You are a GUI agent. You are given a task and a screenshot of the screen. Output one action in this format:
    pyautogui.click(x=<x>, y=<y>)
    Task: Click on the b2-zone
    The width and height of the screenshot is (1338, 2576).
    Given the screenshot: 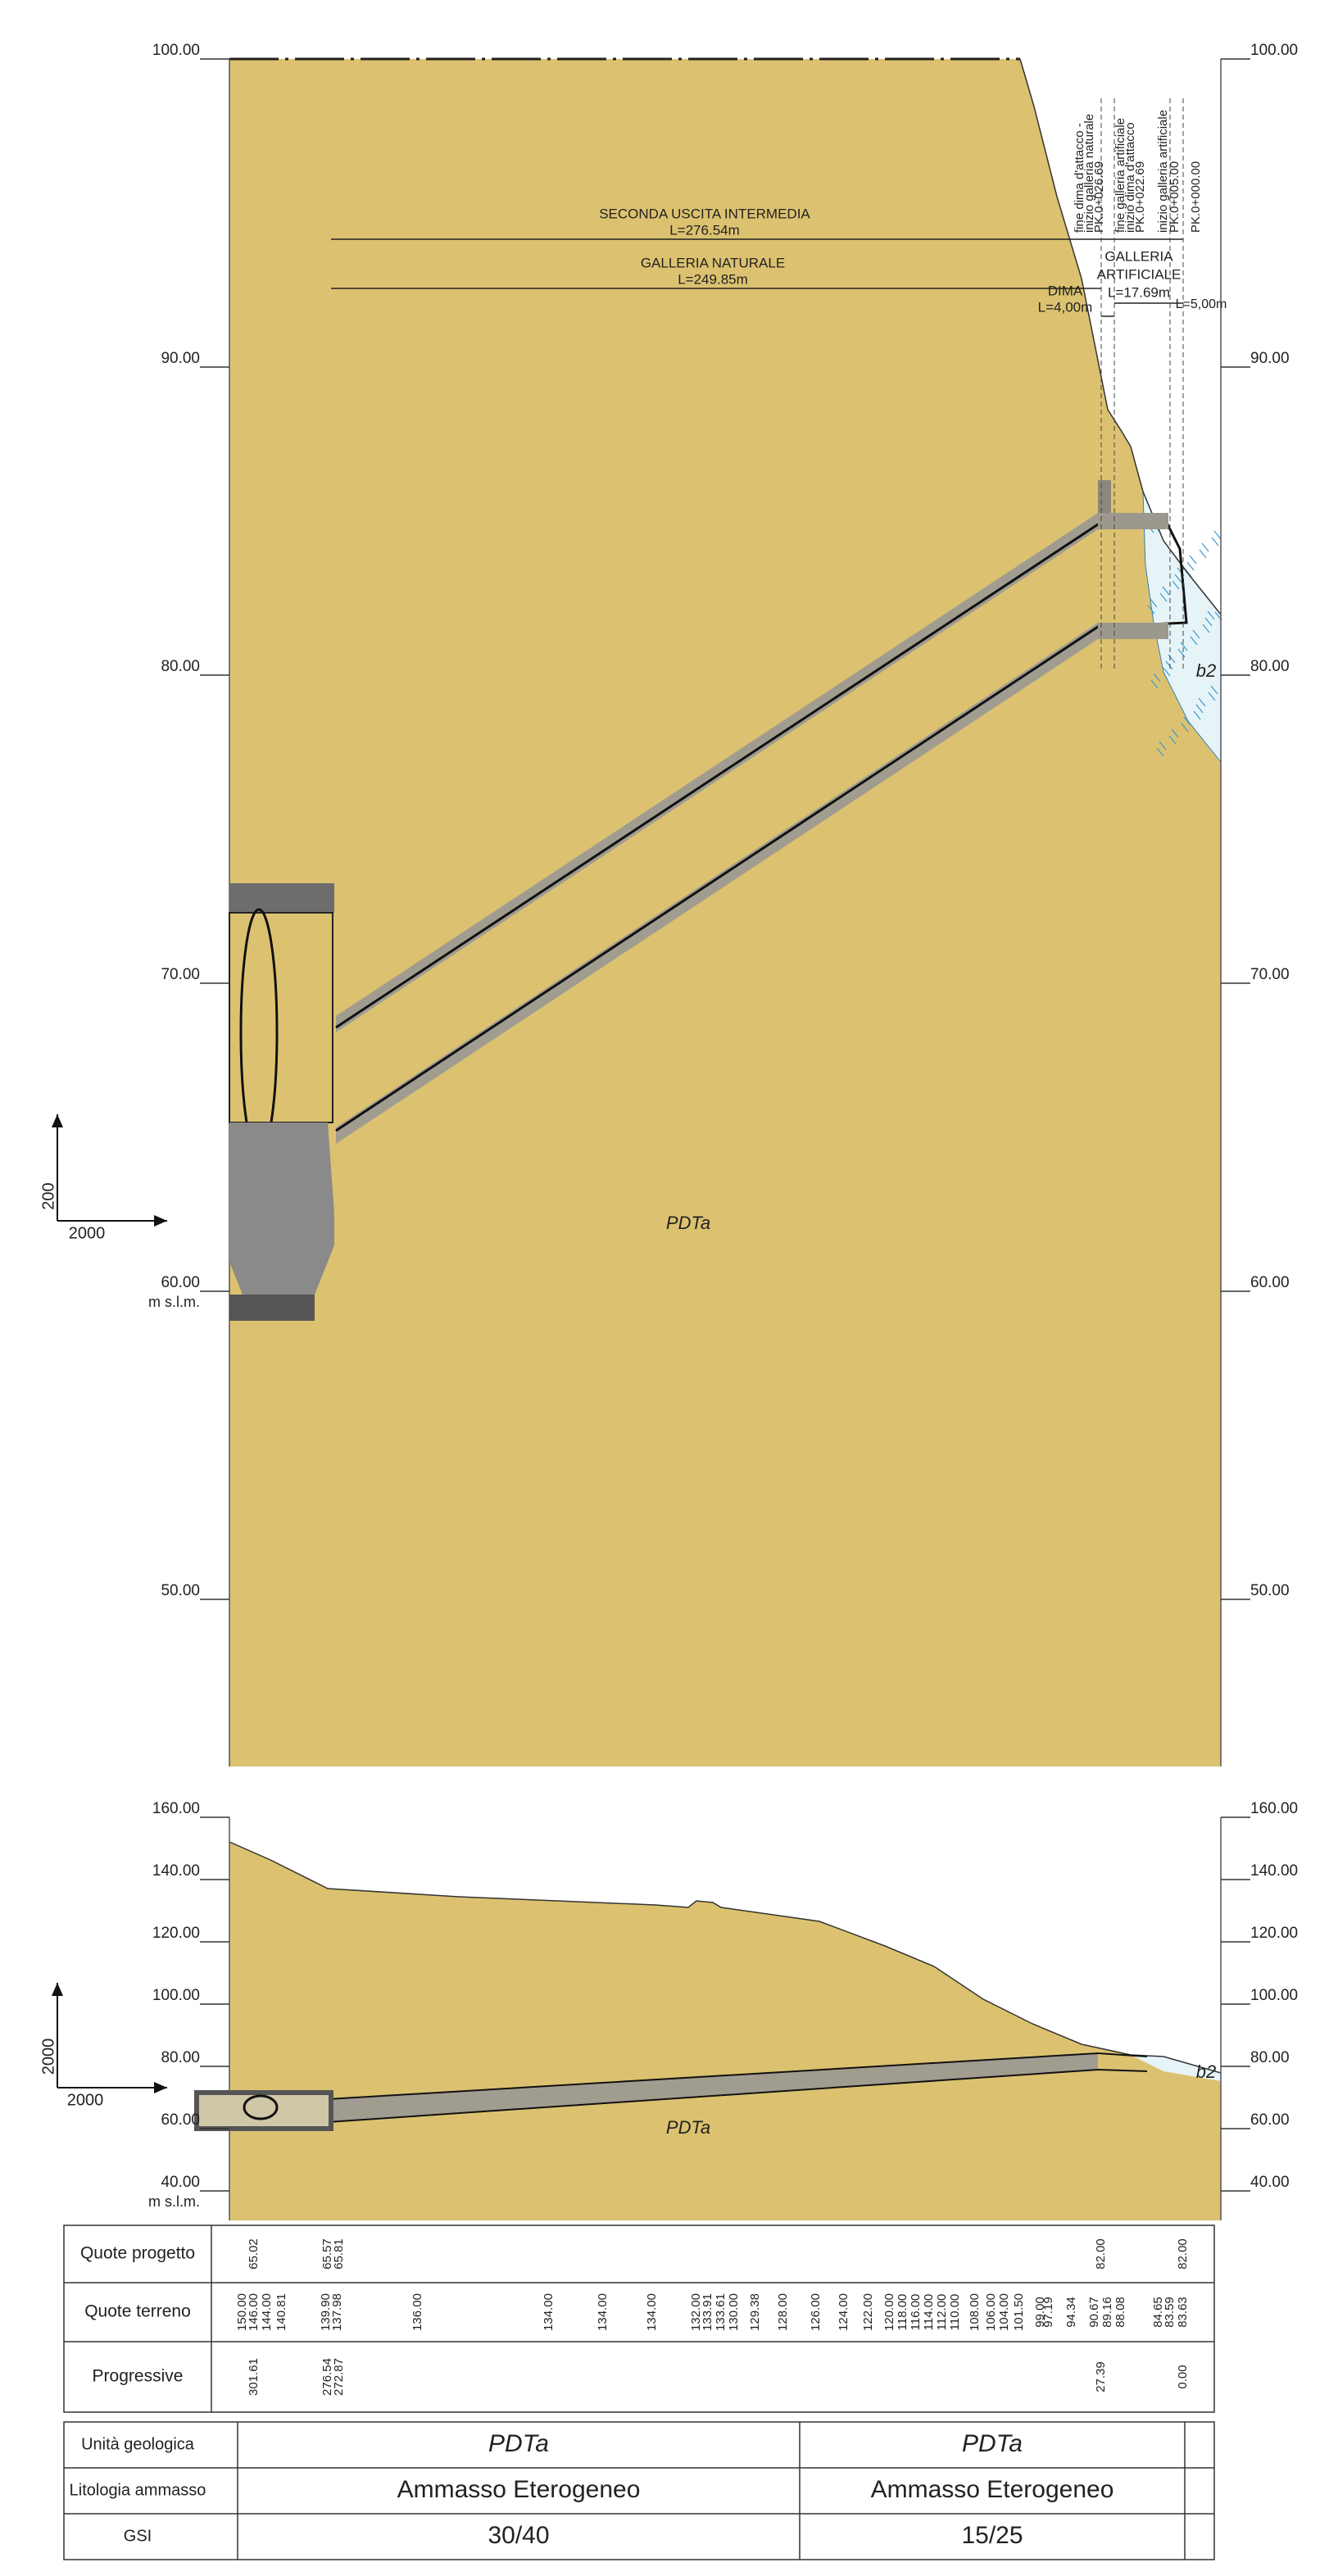 What is the action you would take?
    pyautogui.click(x=1176, y=2068)
    